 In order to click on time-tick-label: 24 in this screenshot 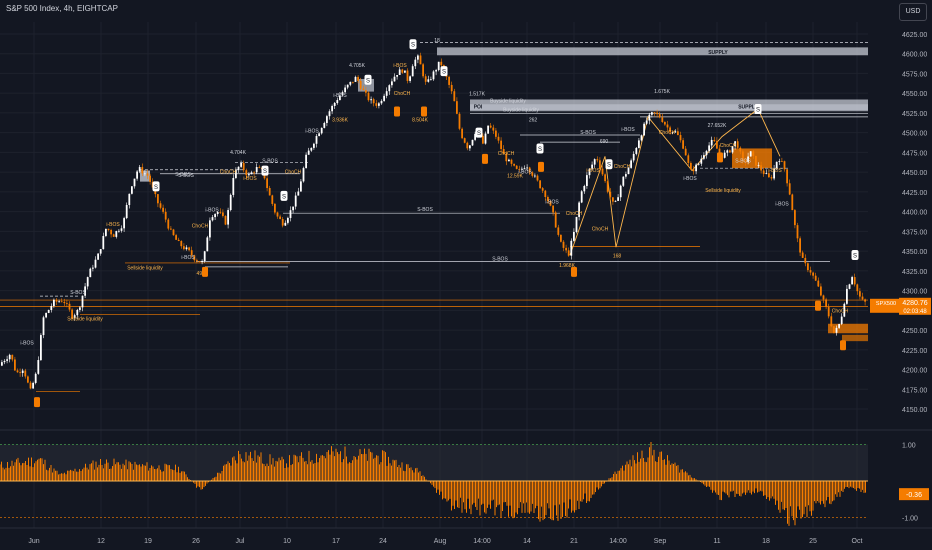, I will do `click(383, 541)`.